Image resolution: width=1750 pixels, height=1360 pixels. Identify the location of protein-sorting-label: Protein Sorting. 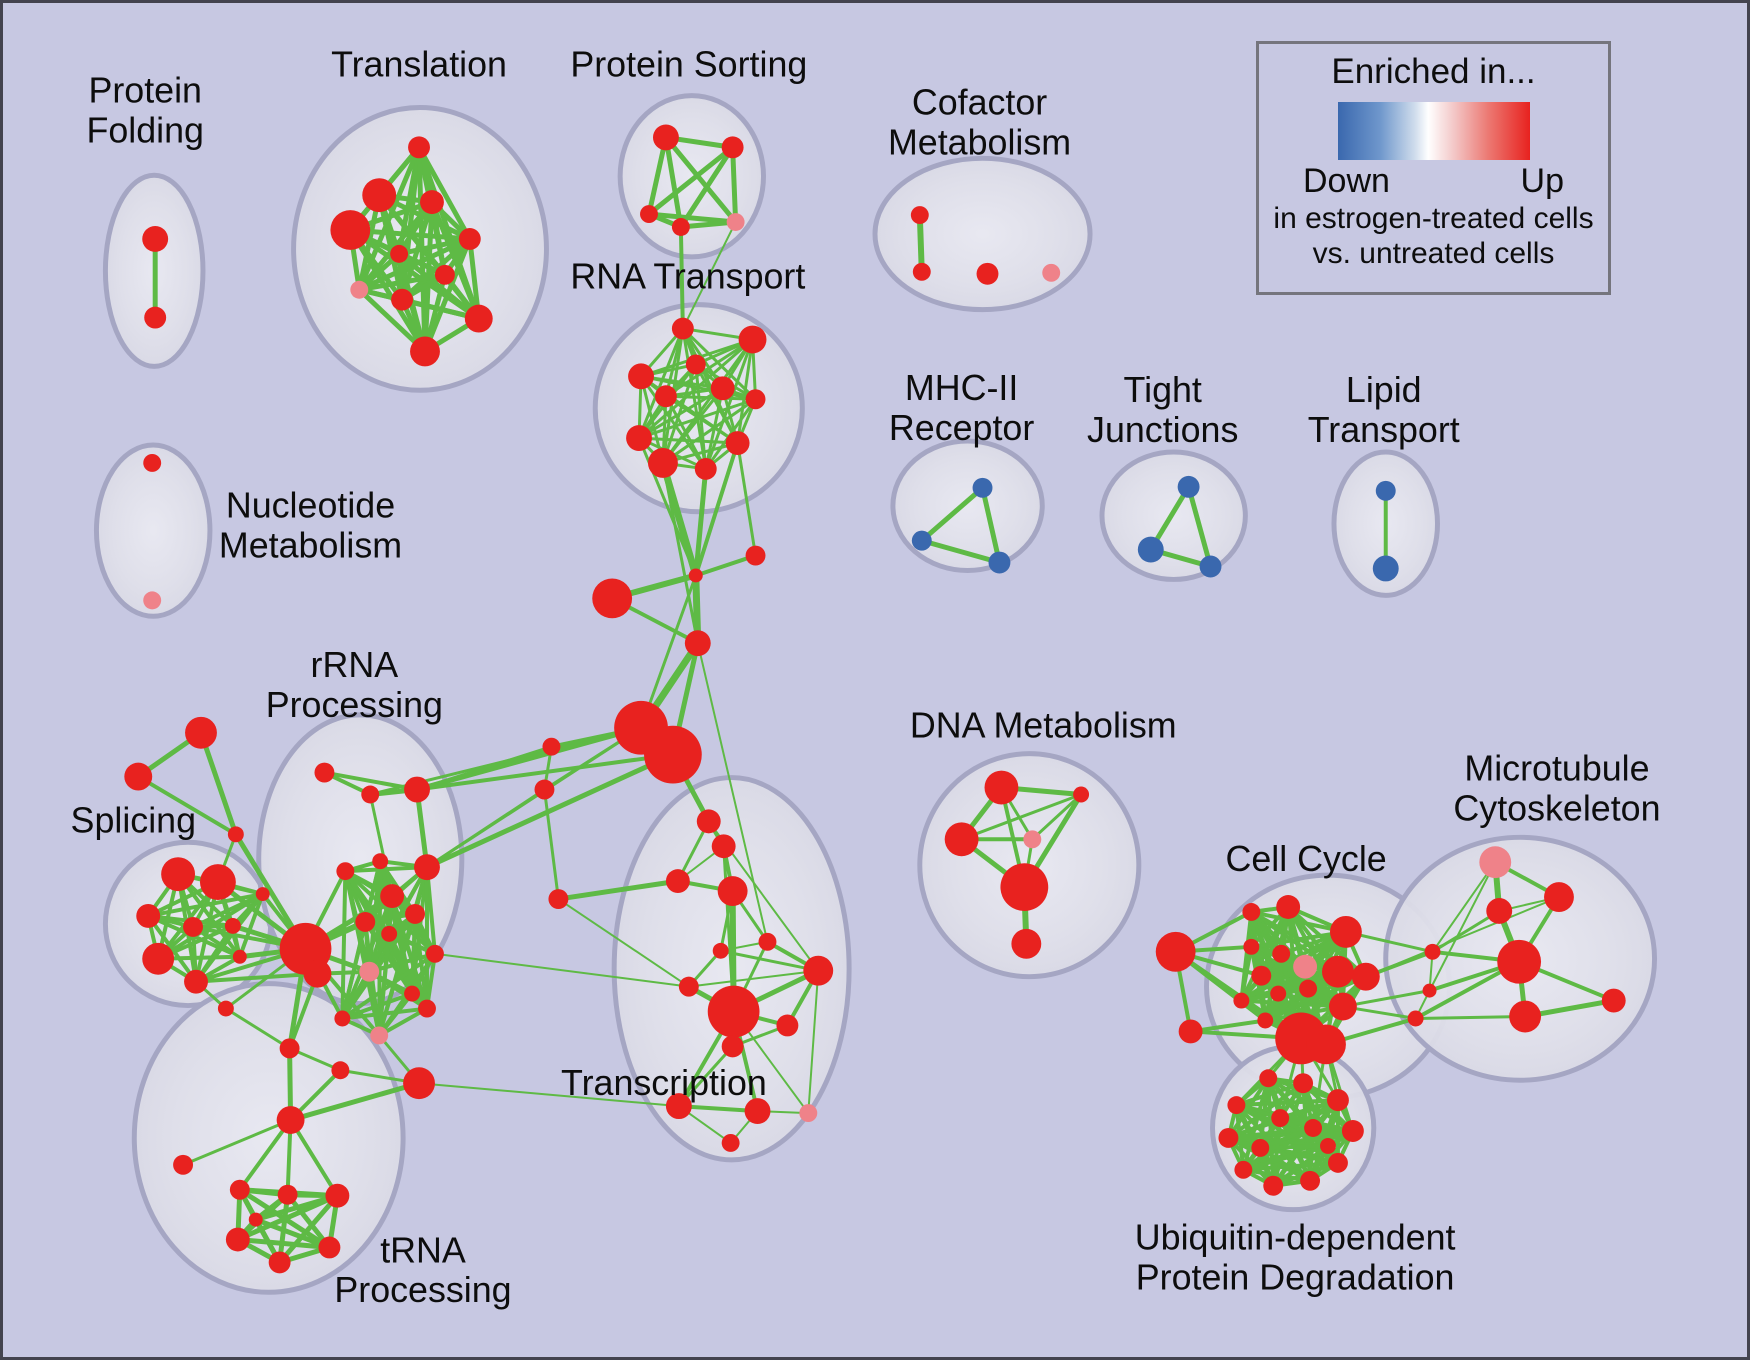
(688, 65).